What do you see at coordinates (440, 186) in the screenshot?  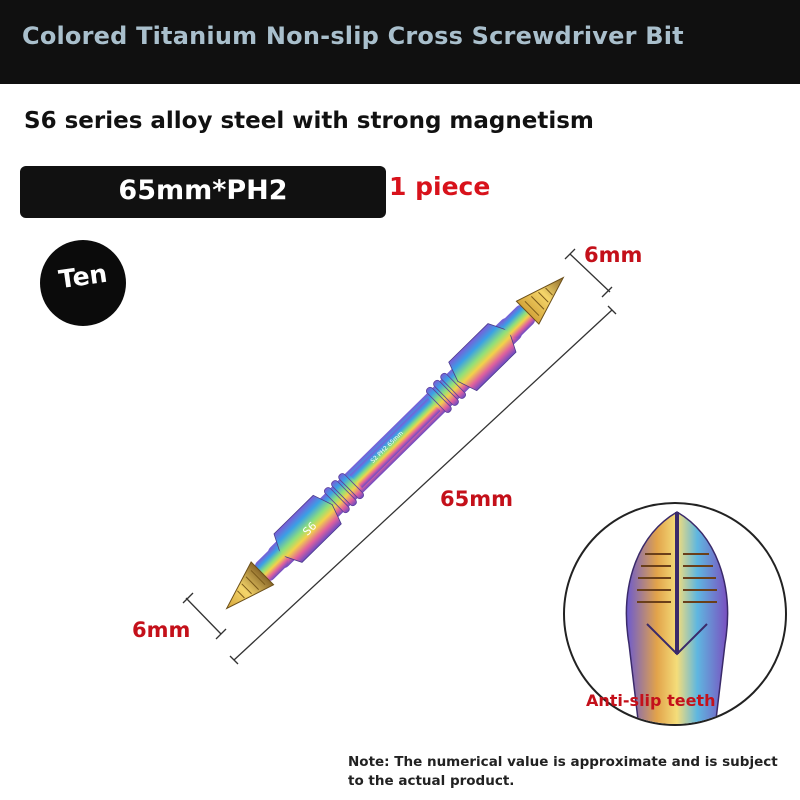 I see `quantity-label: 1 piece` at bounding box center [440, 186].